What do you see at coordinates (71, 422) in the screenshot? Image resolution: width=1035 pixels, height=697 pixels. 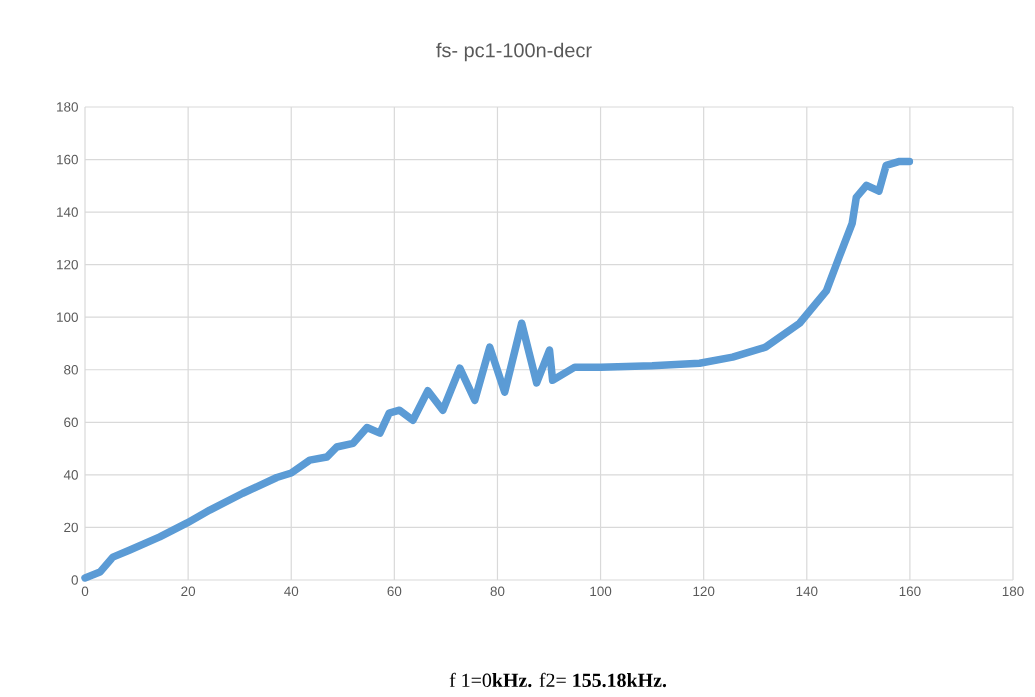 I see `y-tick-label: 60` at bounding box center [71, 422].